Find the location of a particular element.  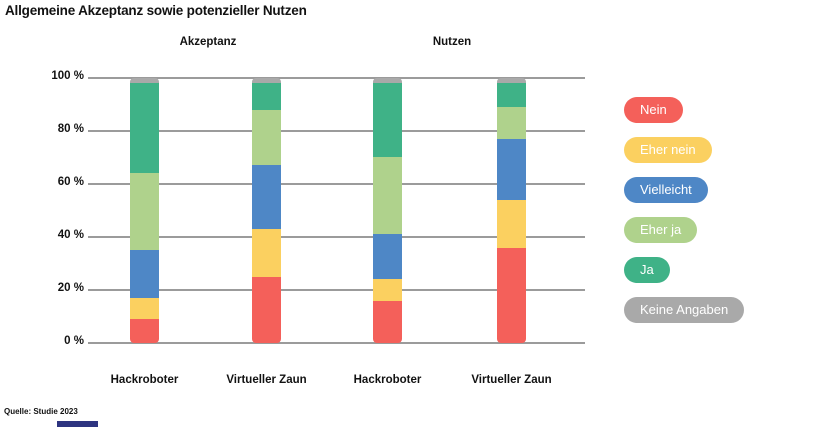

legend-pill-ja: Ja is located at coordinates (647, 270).